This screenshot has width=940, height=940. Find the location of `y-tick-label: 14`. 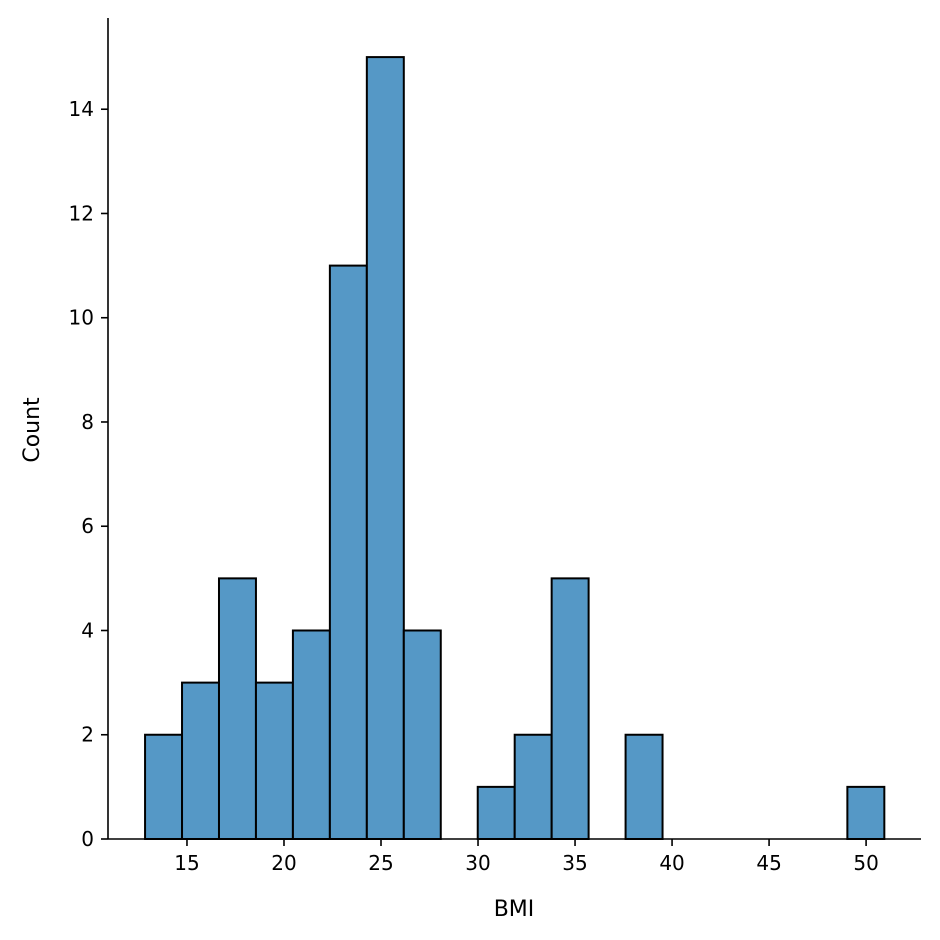

y-tick-label: 14 is located at coordinates (81, 109).